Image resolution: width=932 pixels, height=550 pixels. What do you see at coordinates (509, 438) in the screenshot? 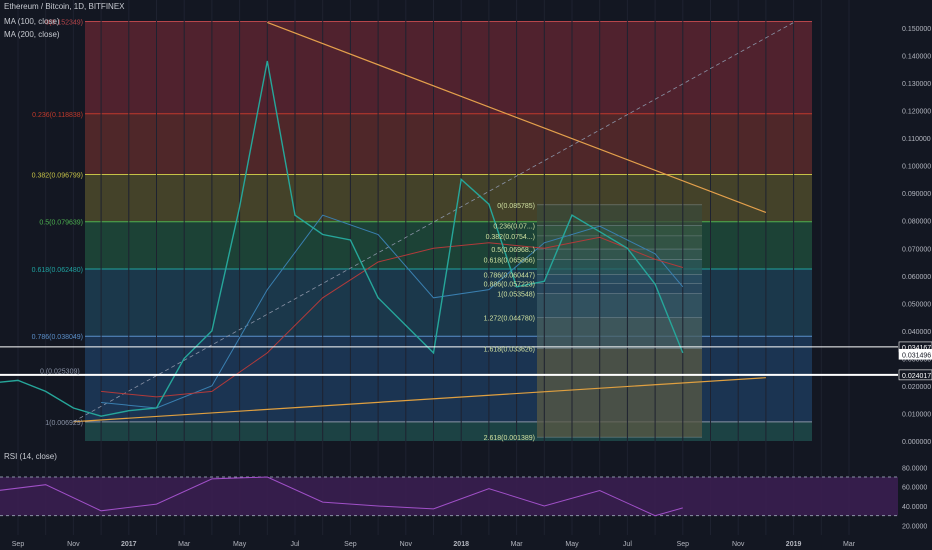
I see `fib2-label: 2.618(0.001389)` at bounding box center [509, 438].